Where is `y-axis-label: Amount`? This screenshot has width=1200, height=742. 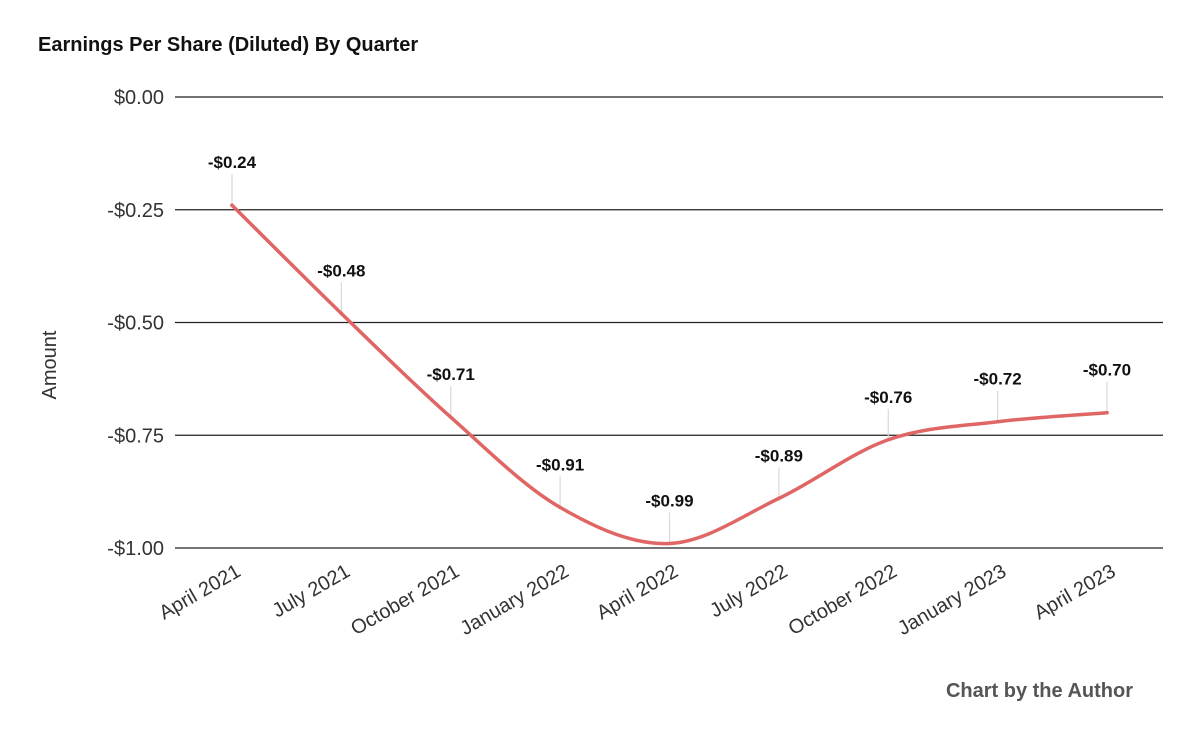
y-axis-label: Amount is located at coordinates (50, 364).